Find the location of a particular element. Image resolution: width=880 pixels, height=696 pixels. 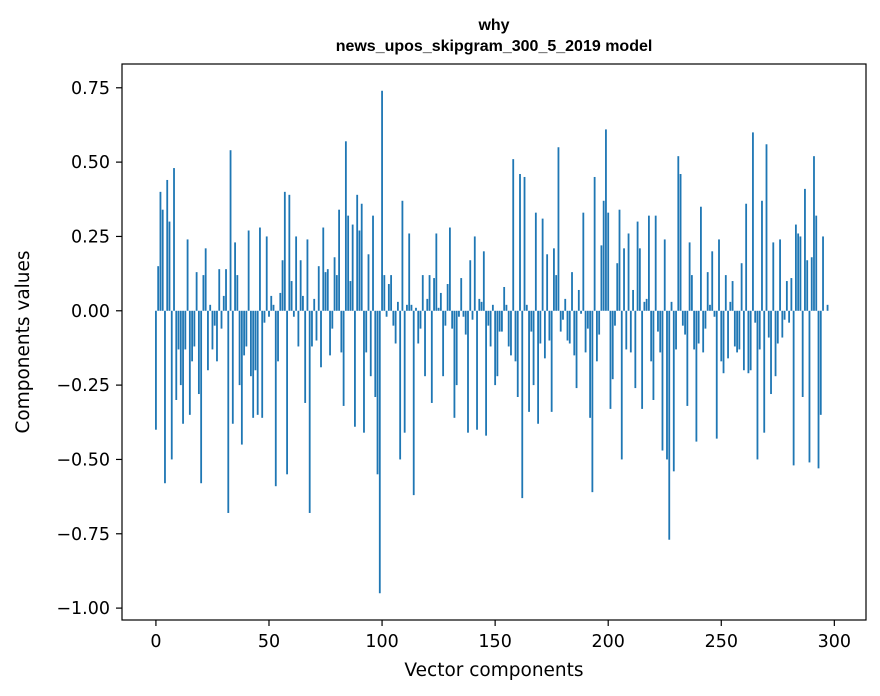

chart-title-line2: news_upos_skipgram_300_5_2019 model is located at coordinates (494, 46).